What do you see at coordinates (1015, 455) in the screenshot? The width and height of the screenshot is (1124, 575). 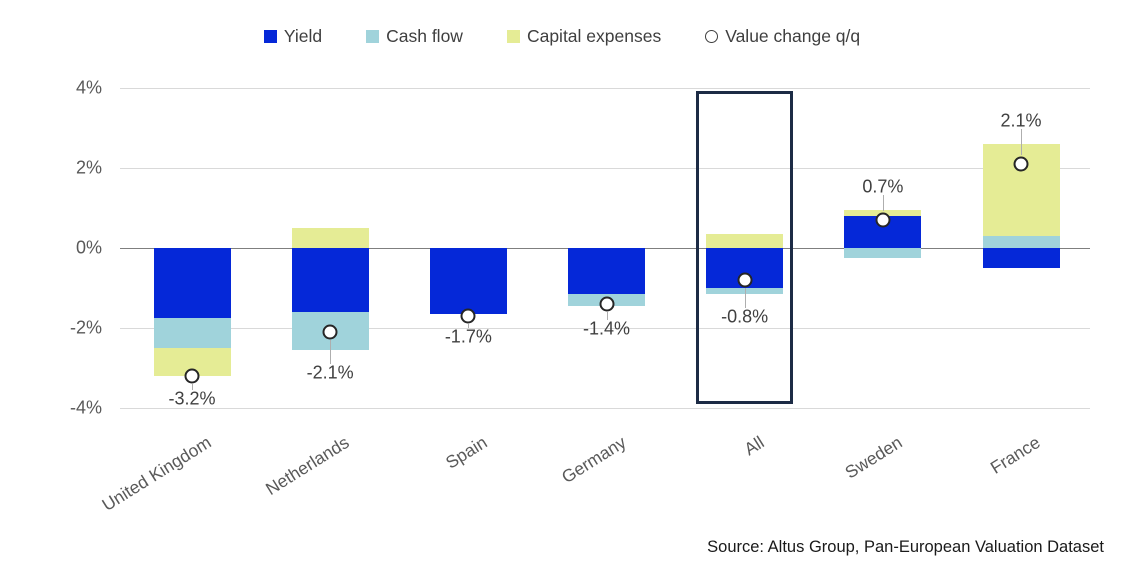 I see `x-axis-label: France` at bounding box center [1015, 455].